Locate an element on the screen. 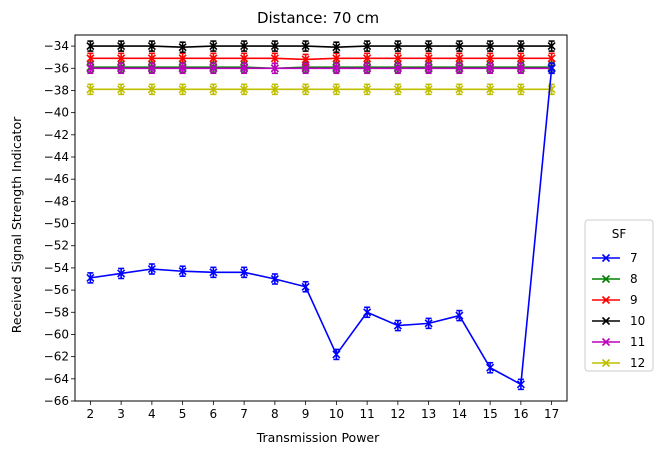 The width and height of the screenshot is (665, 460). legend-label: 8 is located at coordinates (634, 279).